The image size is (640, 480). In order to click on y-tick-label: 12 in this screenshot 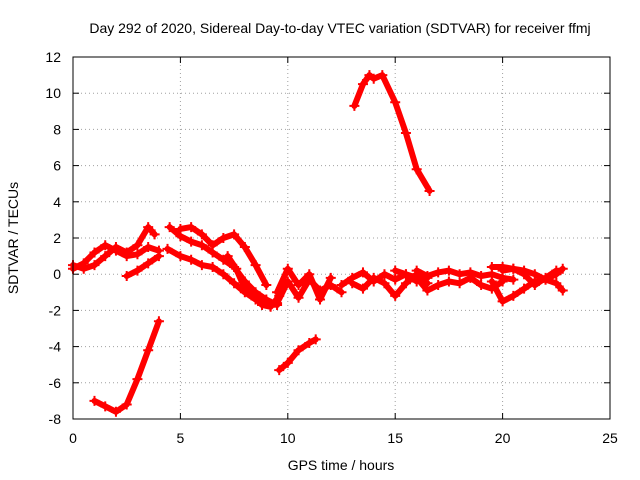, I will do `click(53, 57)`.